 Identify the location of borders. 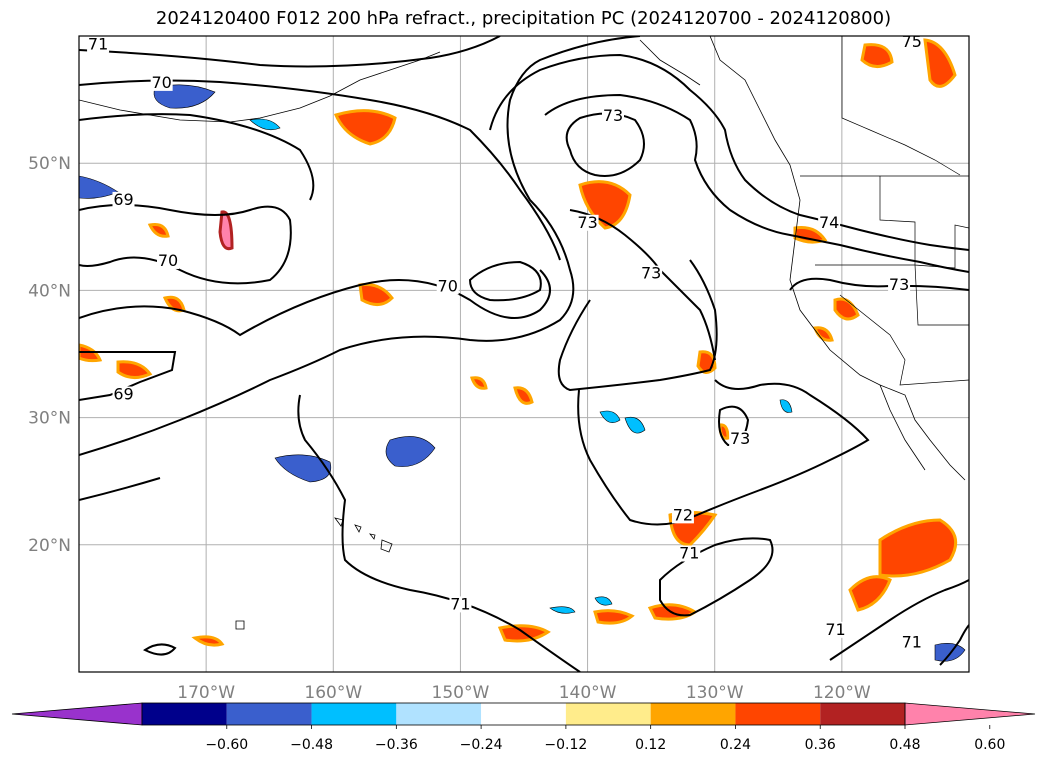
(884, 211).